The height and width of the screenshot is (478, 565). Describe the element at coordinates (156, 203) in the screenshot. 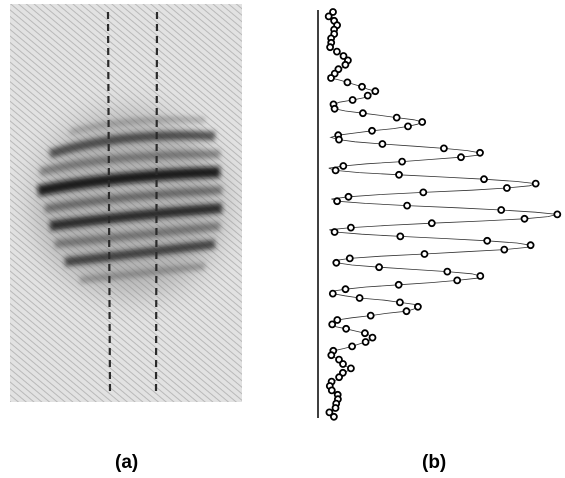

I see `dashed-line-right` at that location.